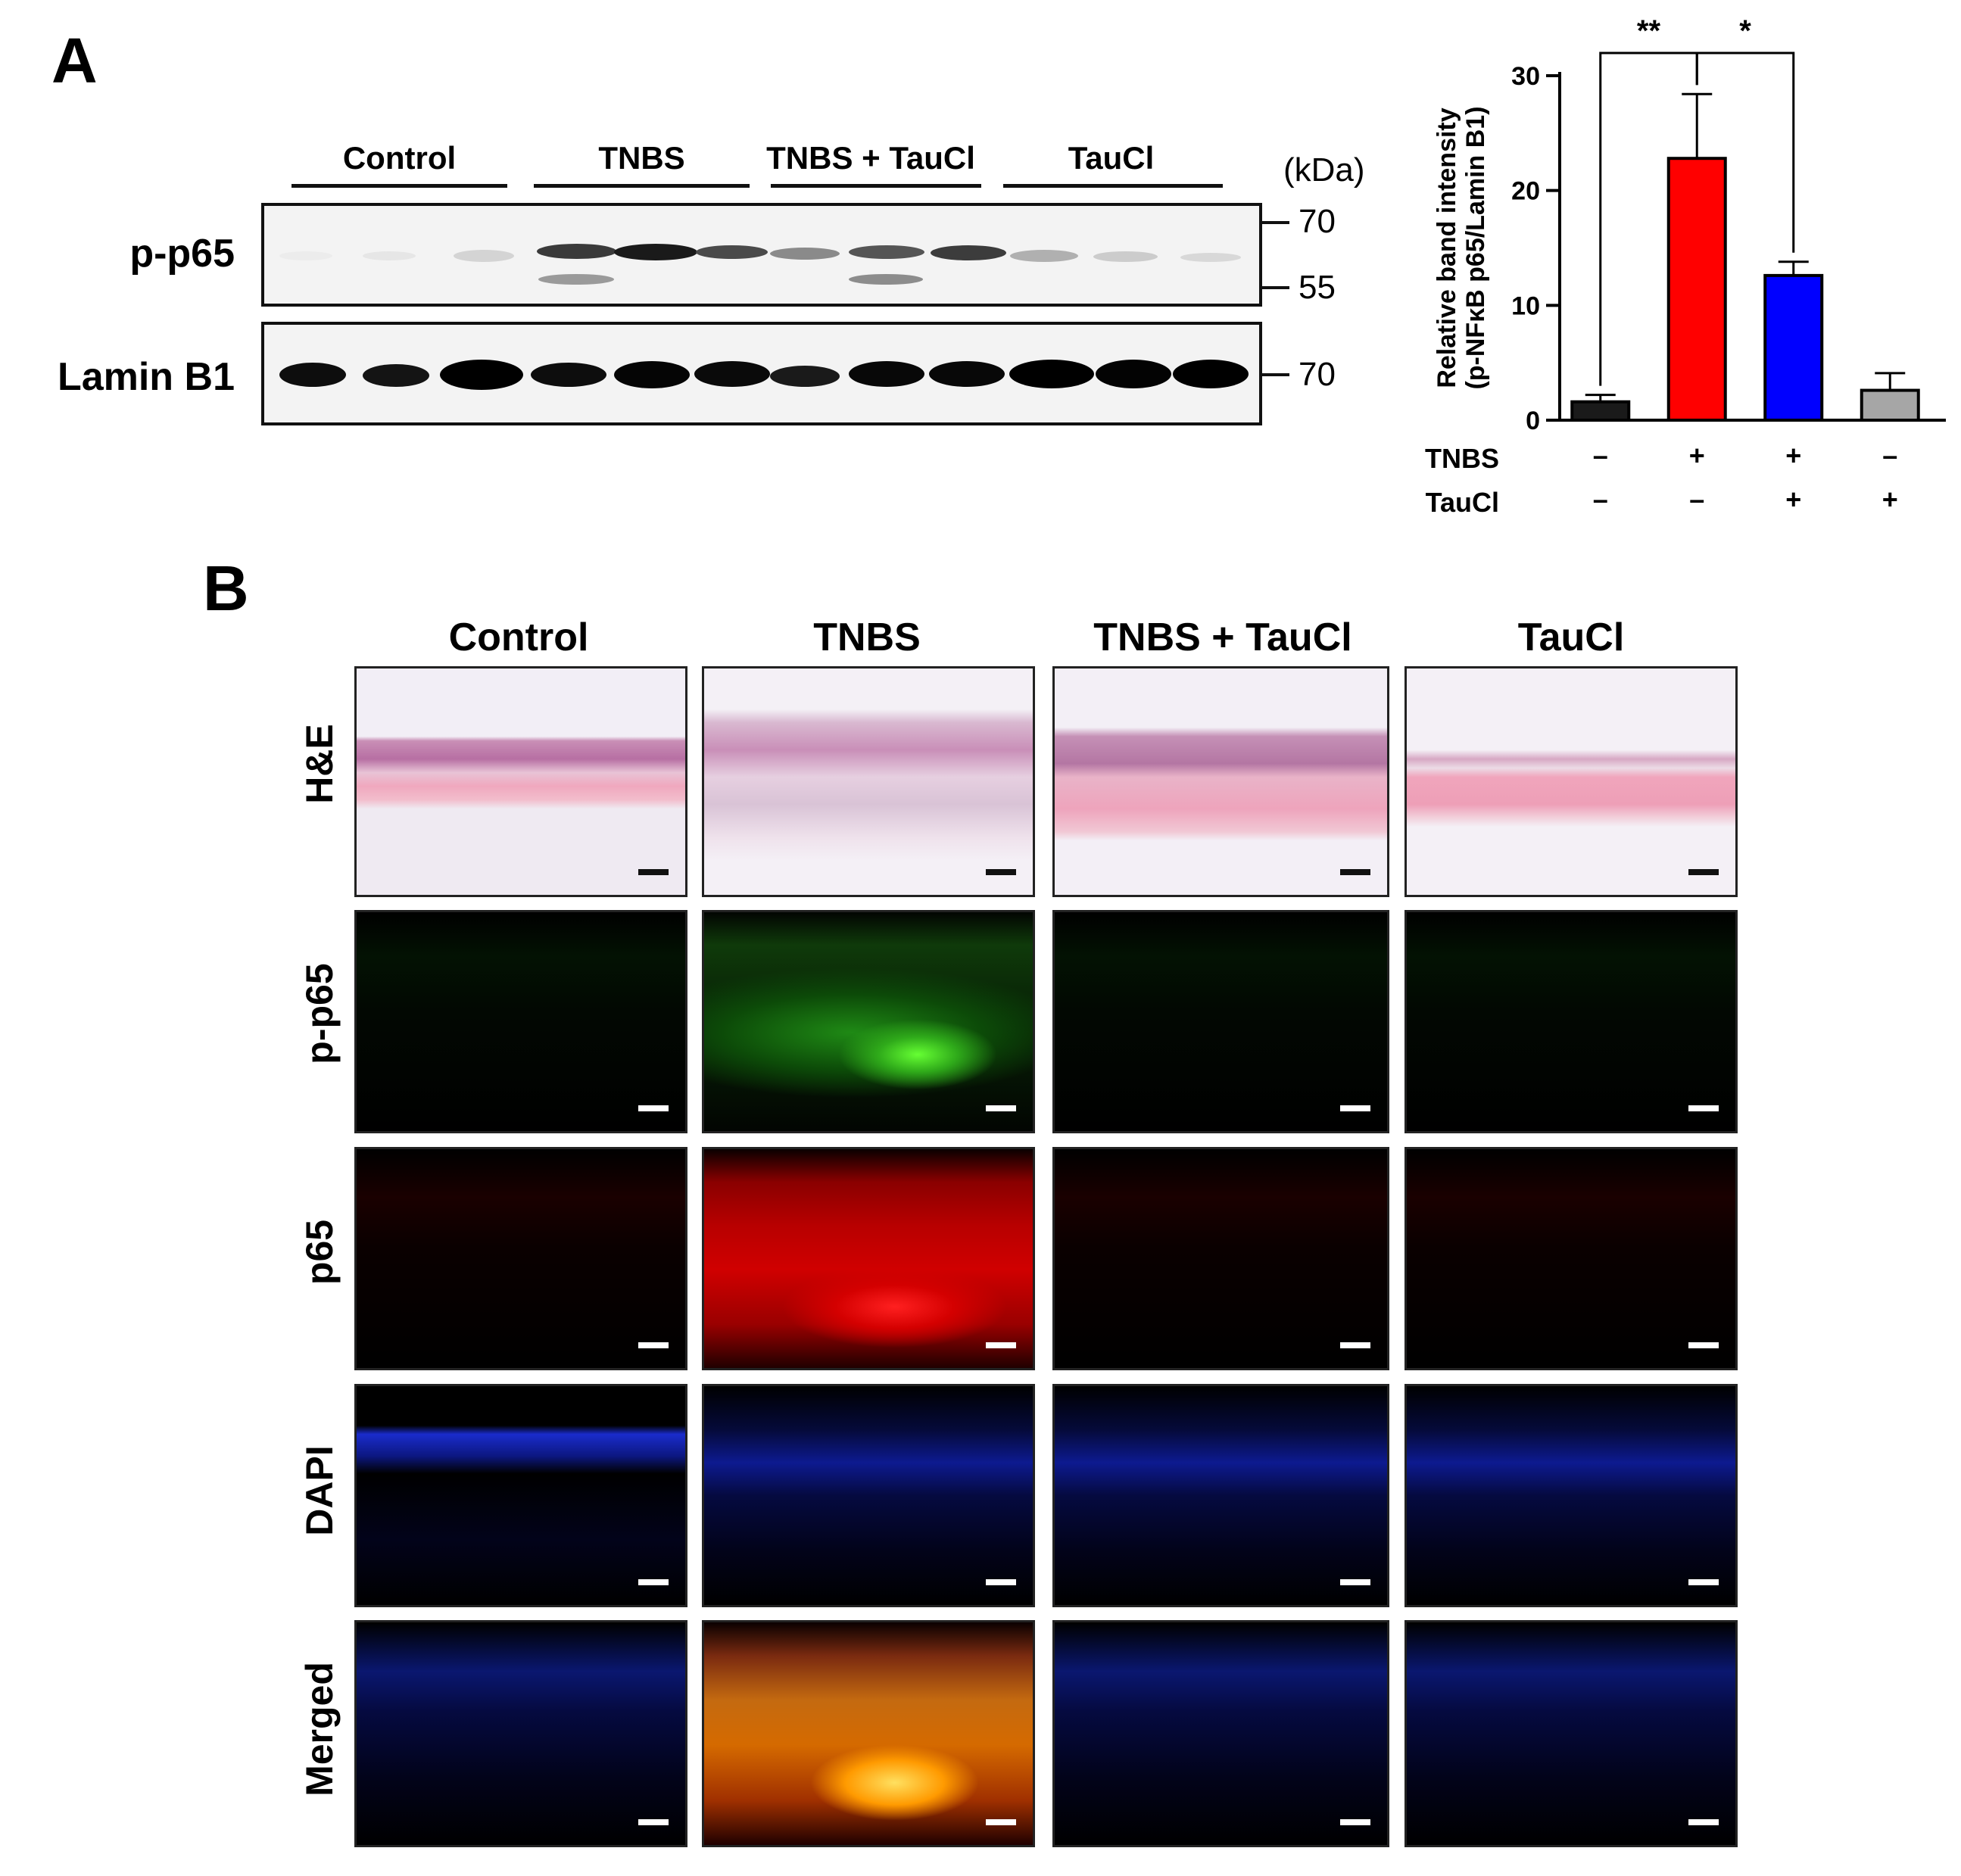 Image resolution: width=1961 pixels, height=1876 pixels. Describe the element at coordinates (1475, 247) in the screenshot. I see `y-axis-label-2: (p-NFκB p65/Lamin B1)` at that location.